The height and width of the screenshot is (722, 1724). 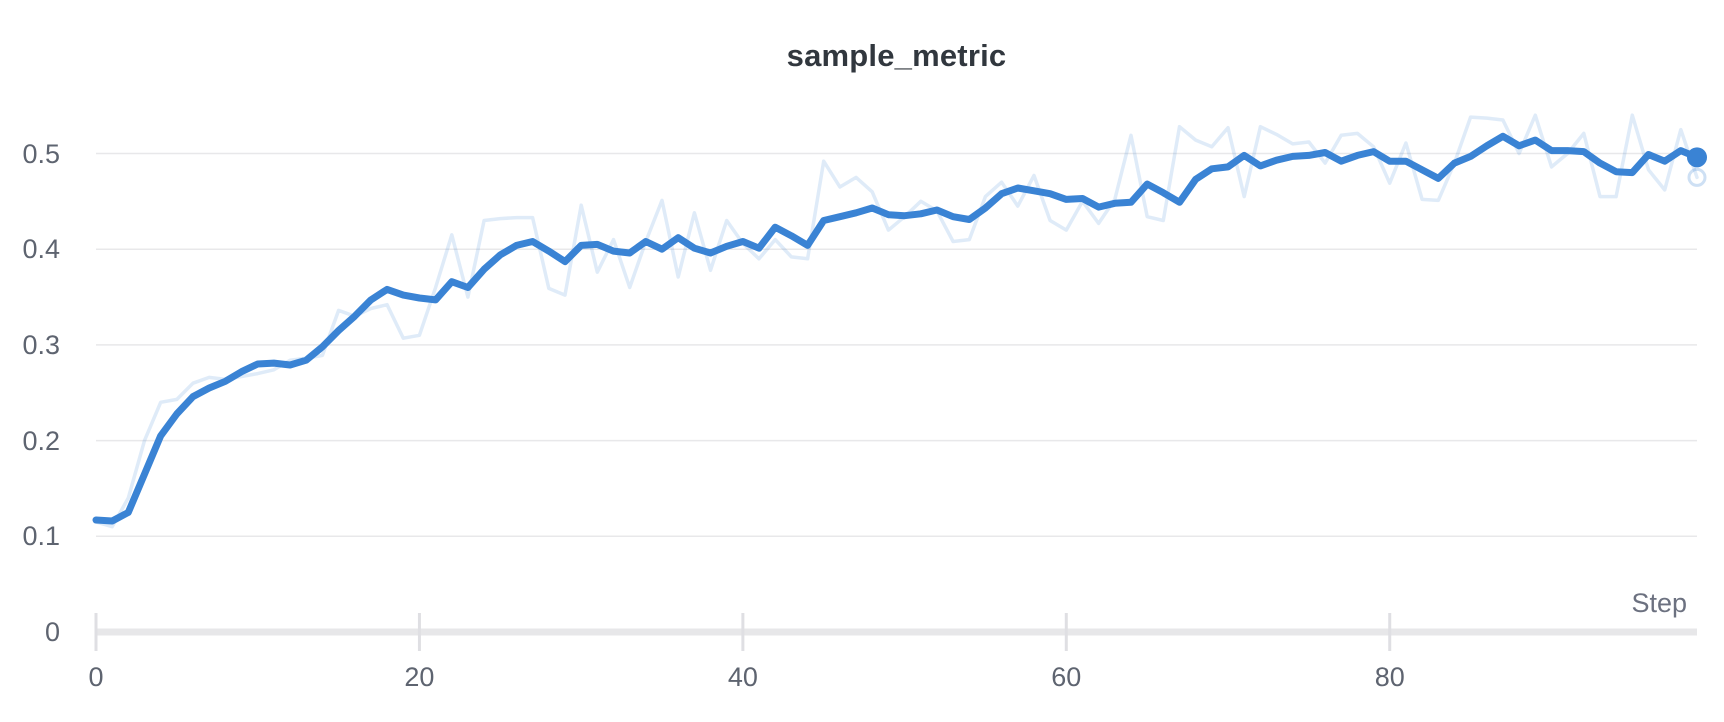 I want to click on y-tick-label: 0.3, so click(x=41, y=344).